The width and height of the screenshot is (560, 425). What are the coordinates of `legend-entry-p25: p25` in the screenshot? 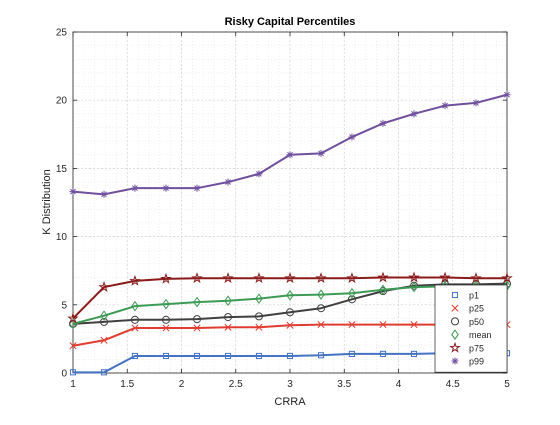 It's located at (476, 309).